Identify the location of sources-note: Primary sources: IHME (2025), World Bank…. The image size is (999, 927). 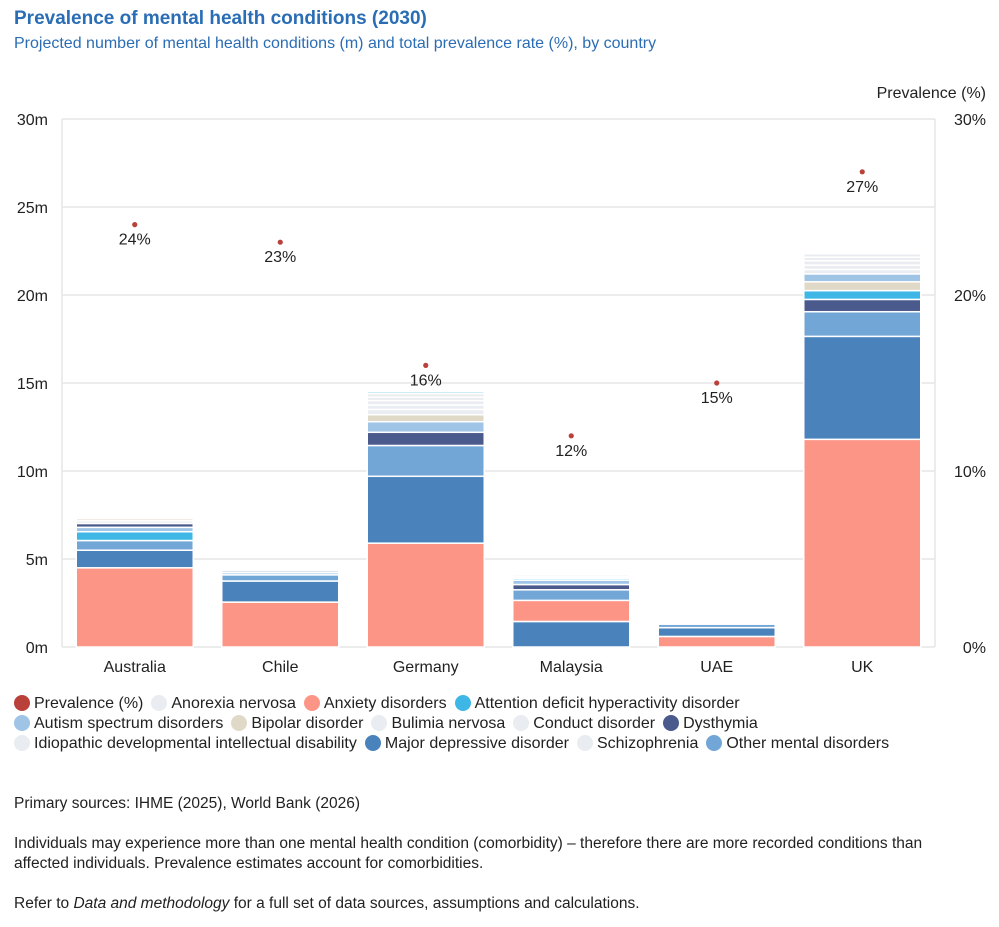
(187, 803).